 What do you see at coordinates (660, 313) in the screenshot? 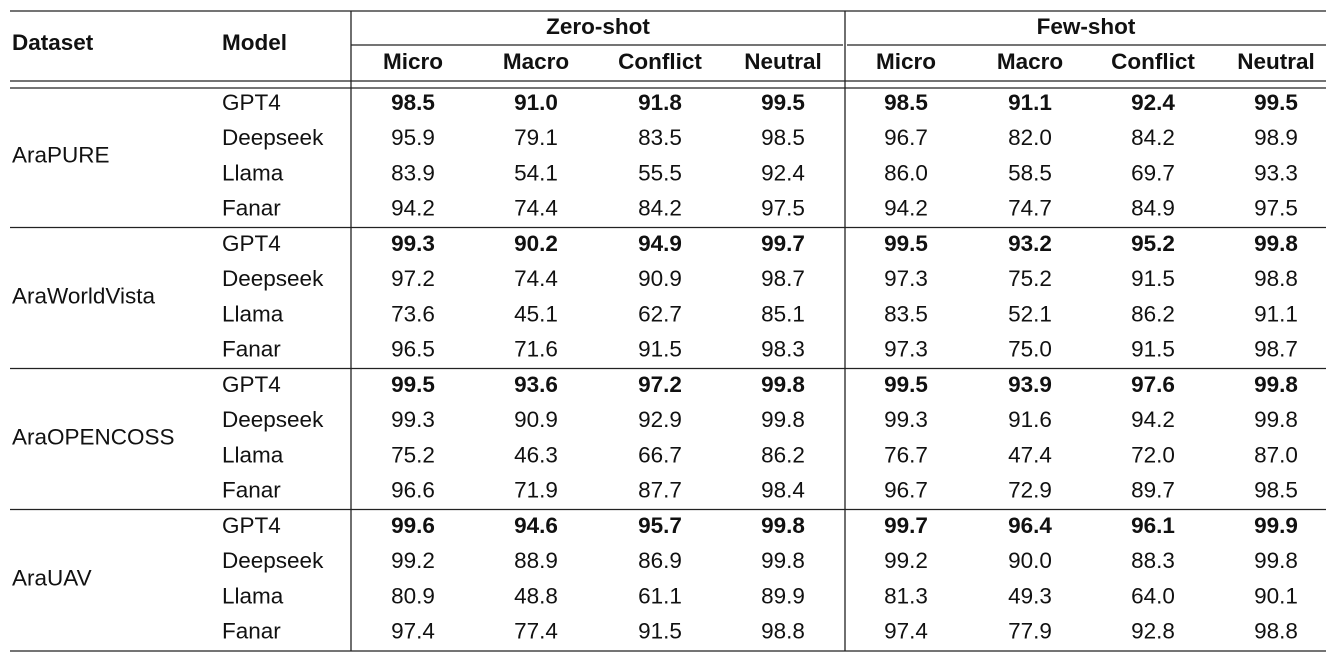
I see `cell: 62.7` at bounding box center [660, 313].